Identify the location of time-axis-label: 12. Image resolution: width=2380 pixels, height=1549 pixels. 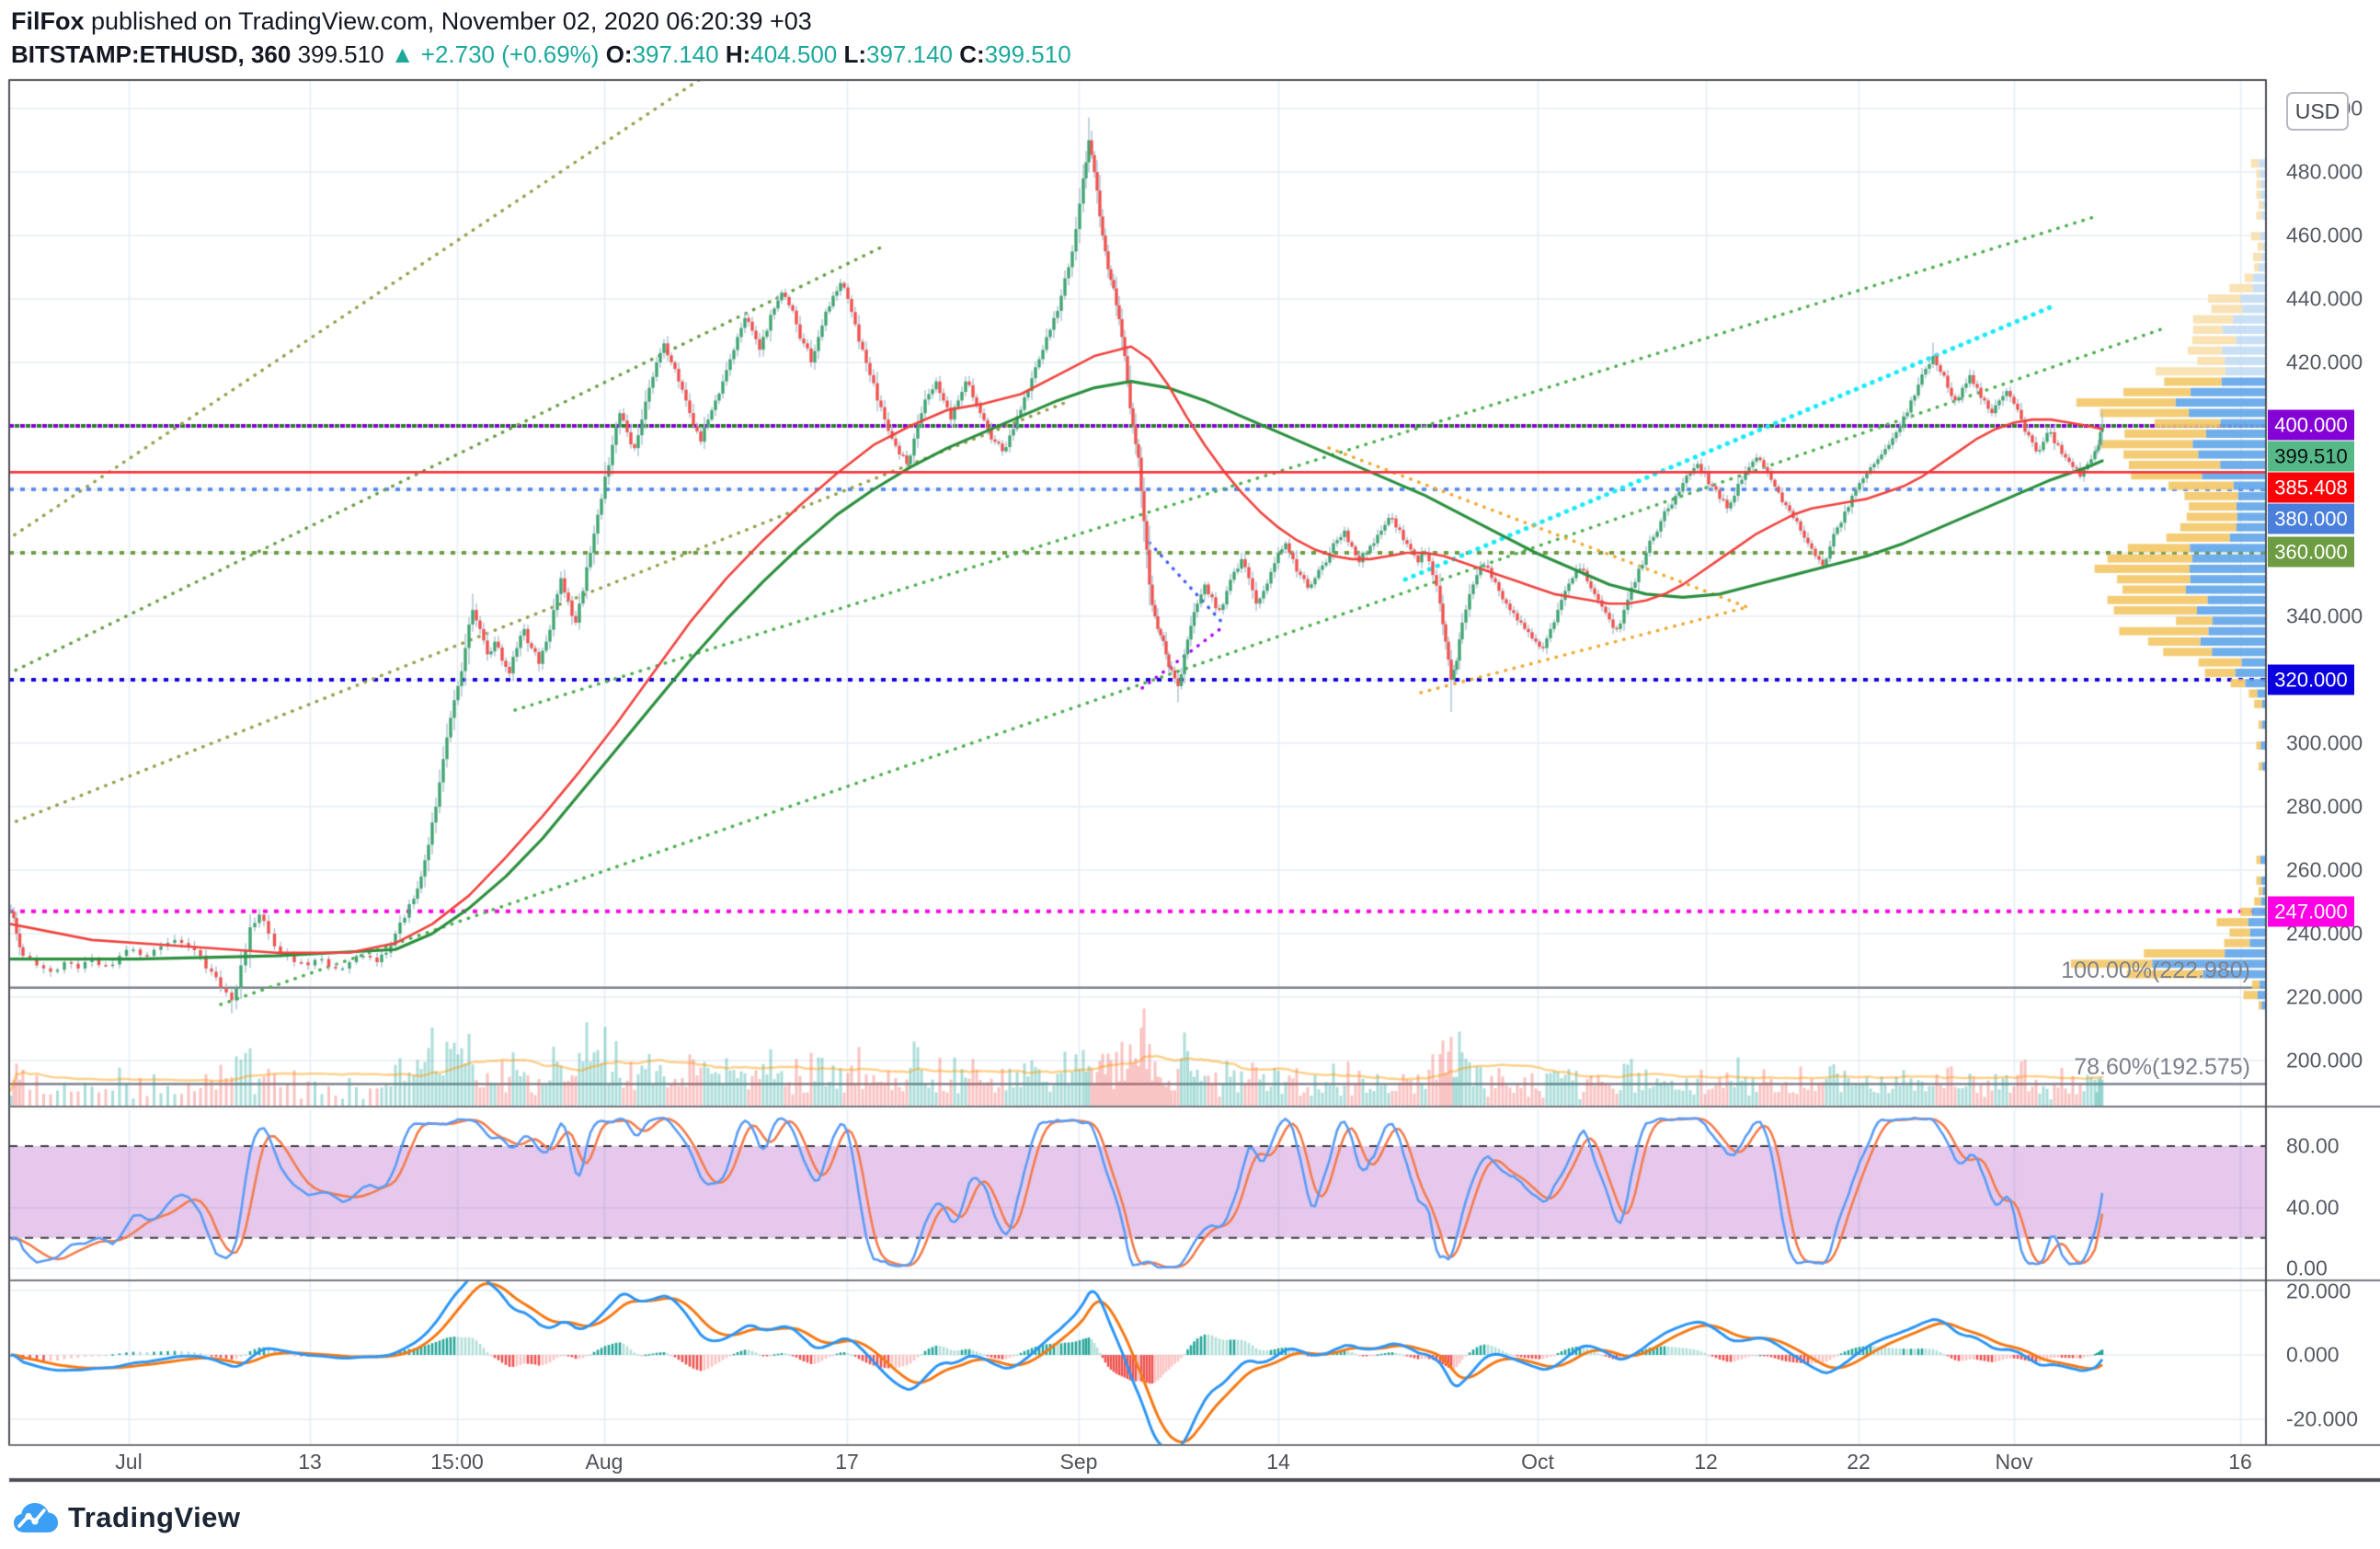
(1706, 1462).